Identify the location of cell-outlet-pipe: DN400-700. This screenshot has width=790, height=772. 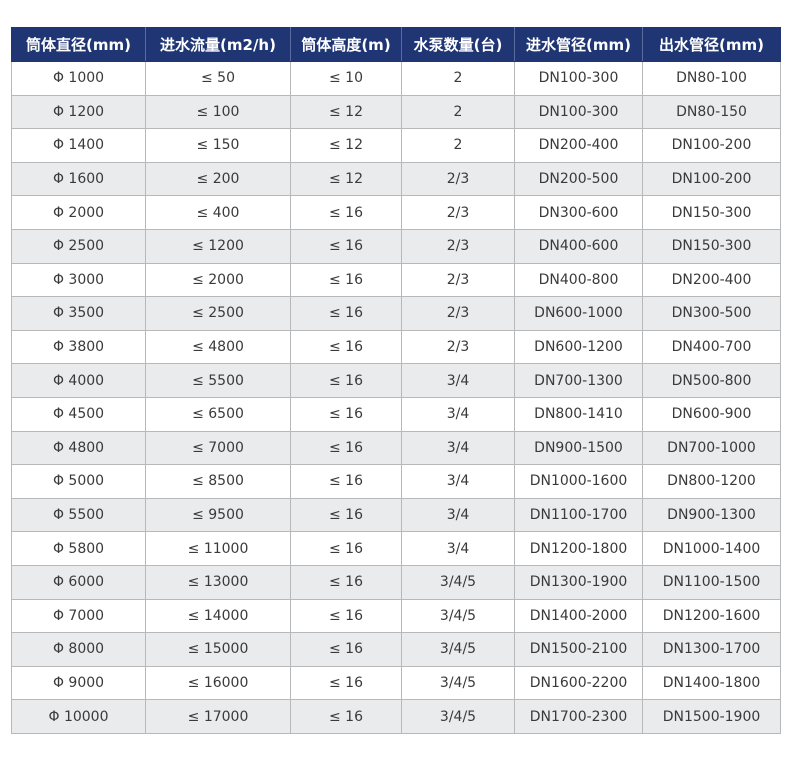
(711, 347).